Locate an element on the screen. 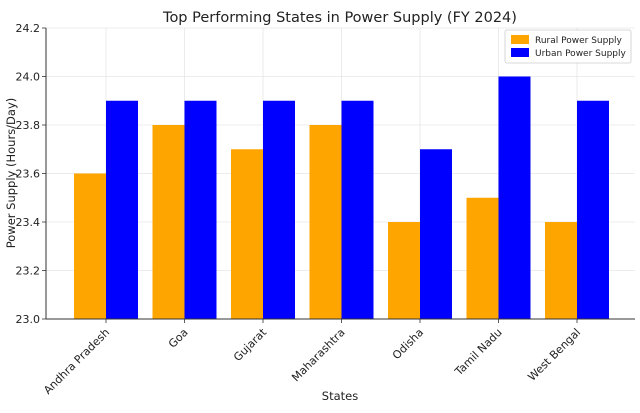 The width and height of the screenshot is (640, 413). bar-rural-gujarat is located at coordinates (247, 234).